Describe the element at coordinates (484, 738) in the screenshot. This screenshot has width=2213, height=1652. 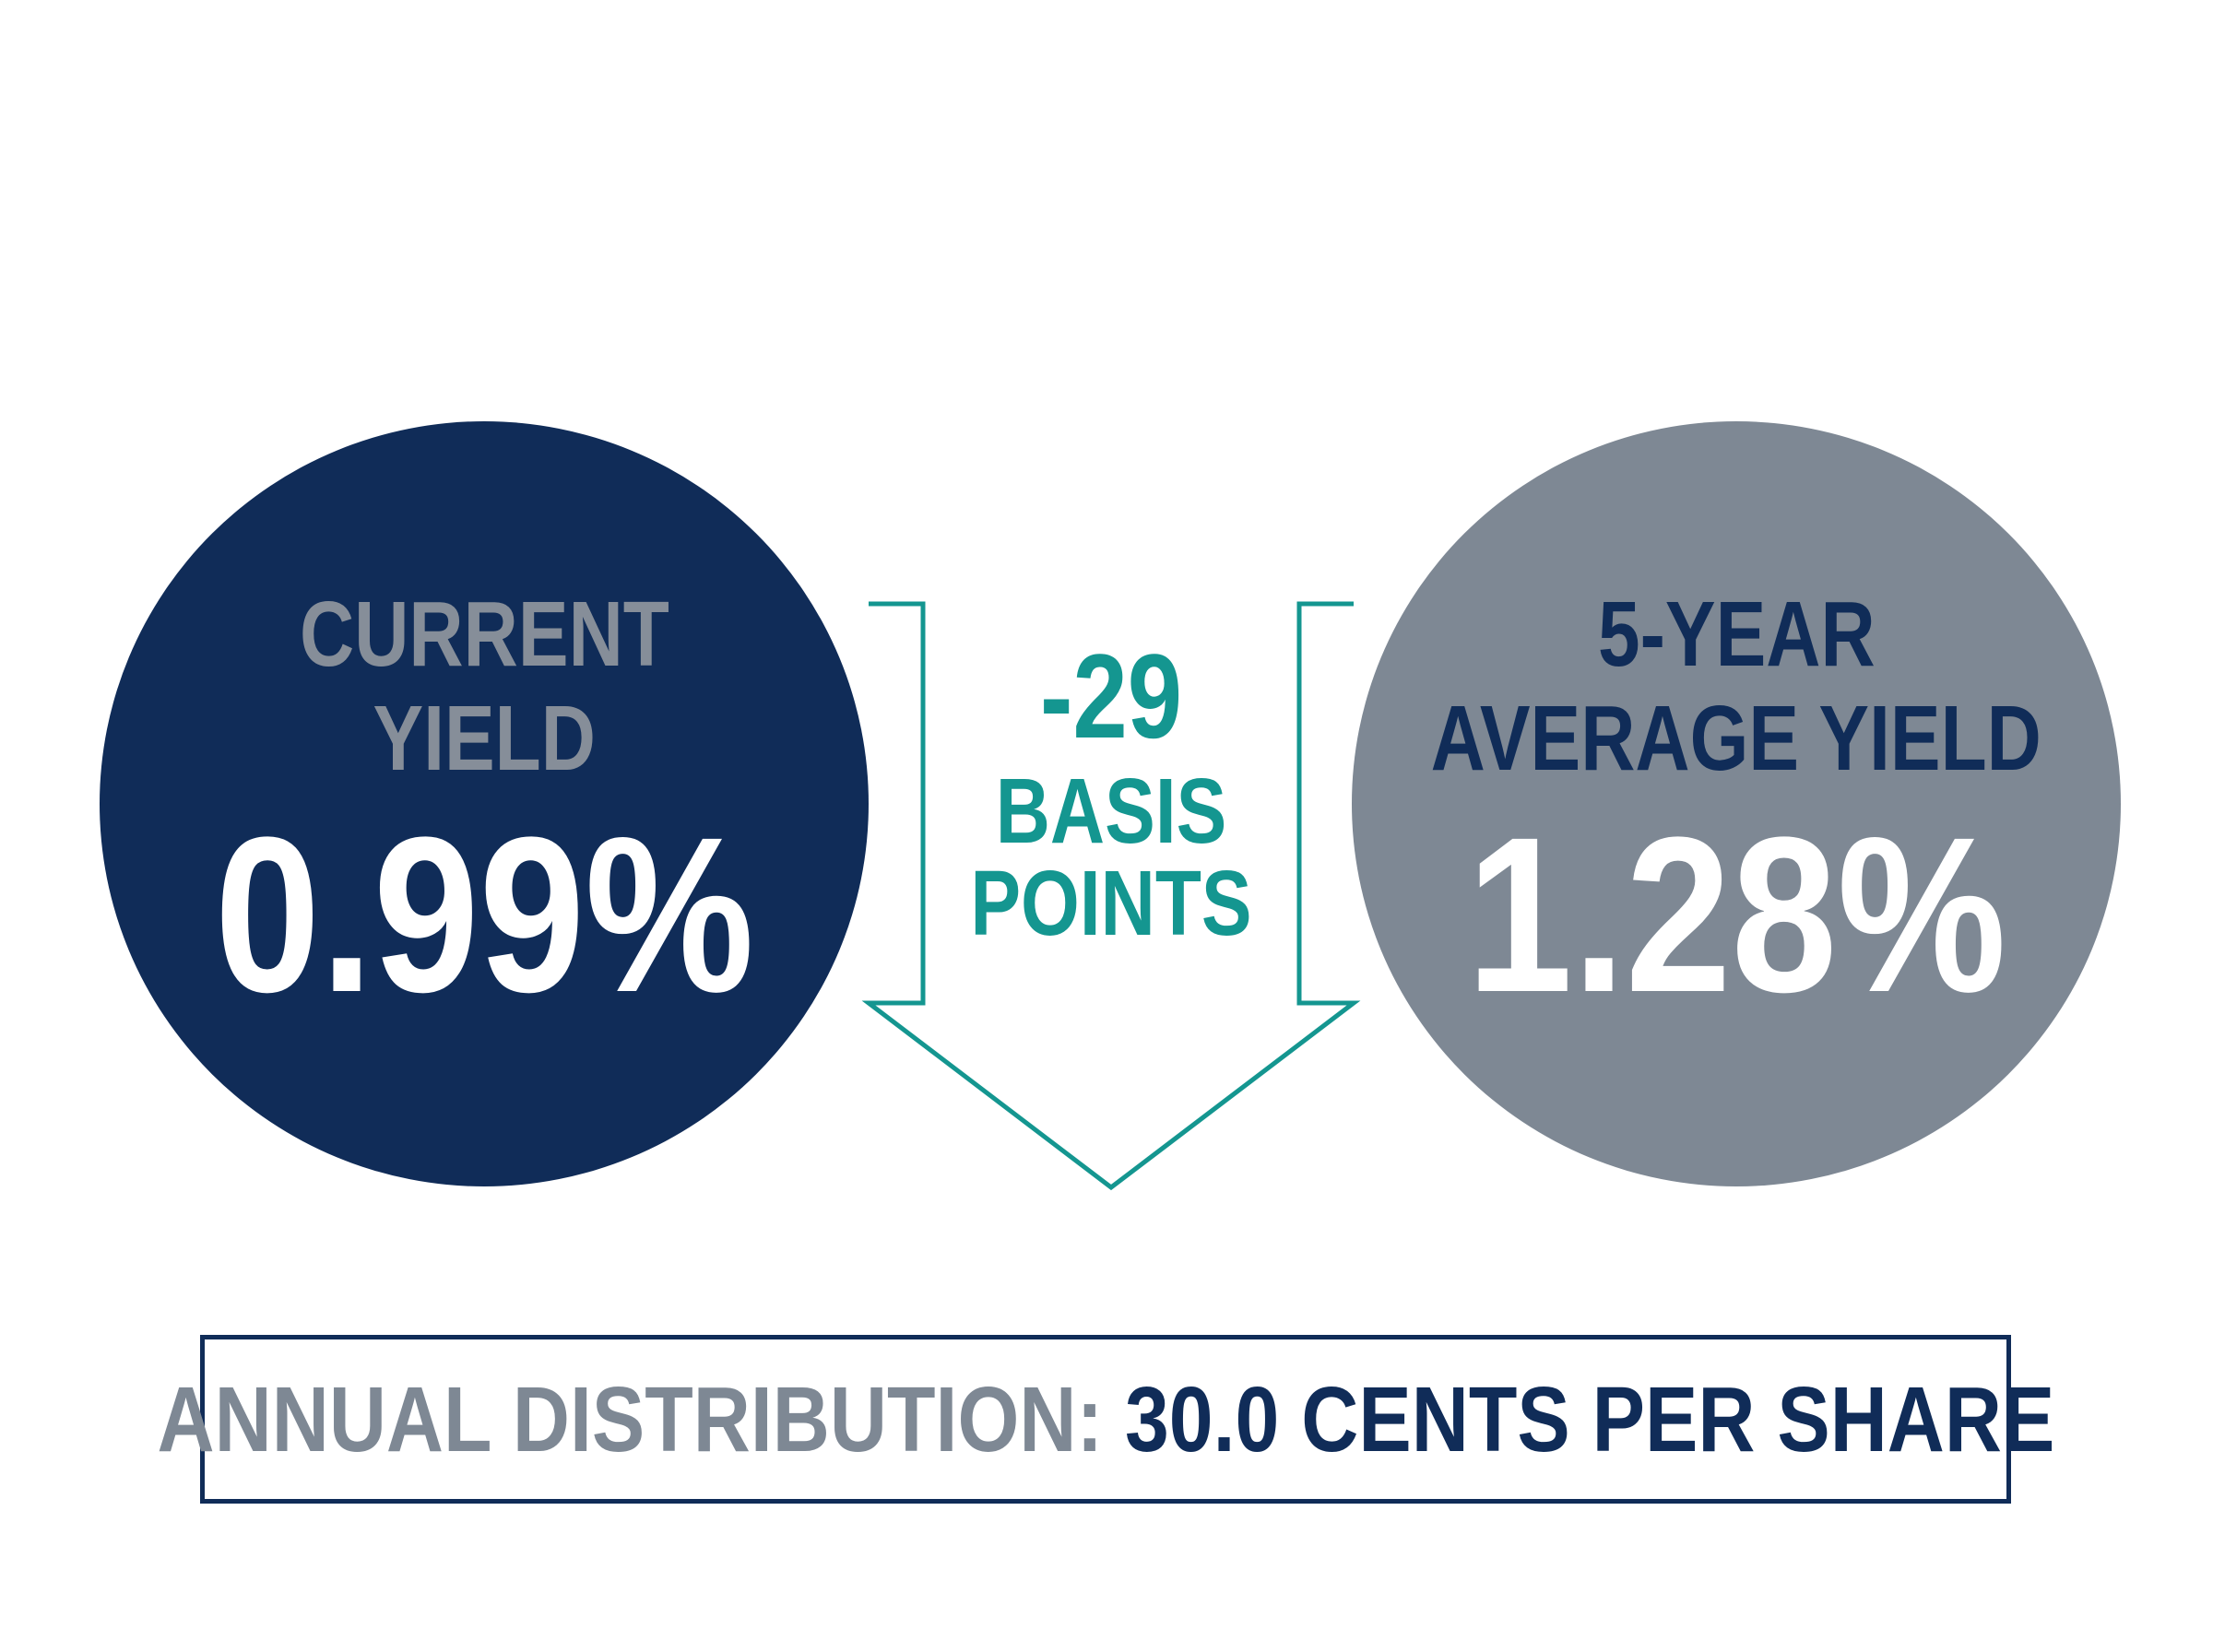
I see `current-yield-label-line2: YIELD` at that location.